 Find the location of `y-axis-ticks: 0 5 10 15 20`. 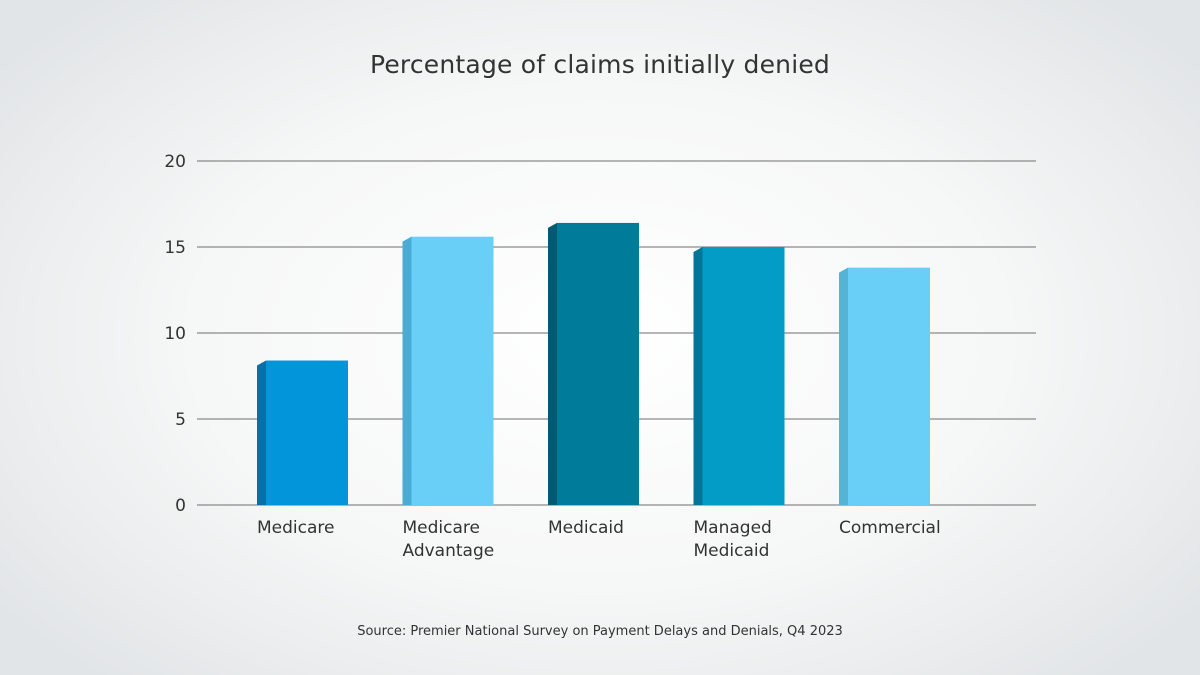

y-axis-ticks: 0 5 10 15 20 is located at coordinates (175, 334).